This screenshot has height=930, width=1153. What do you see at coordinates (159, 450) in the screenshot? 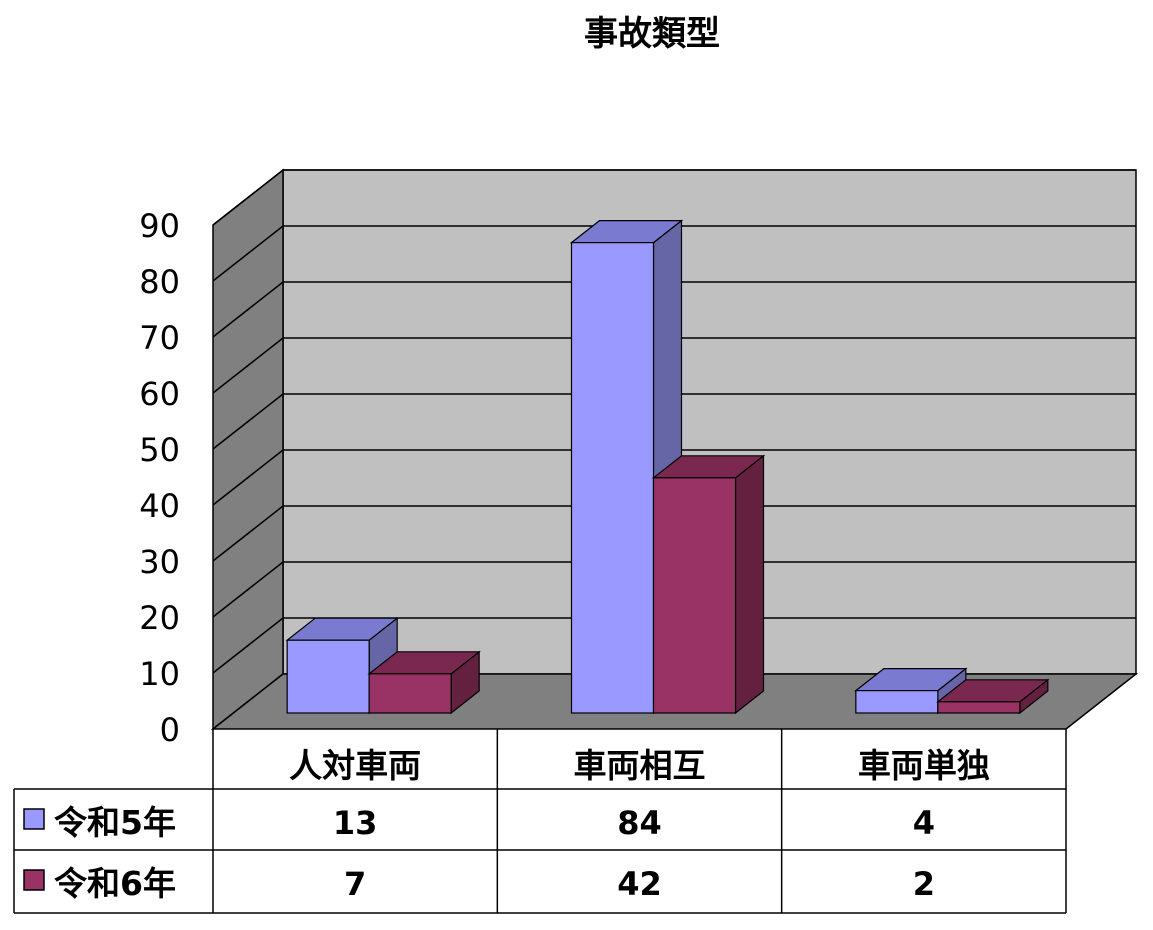
I see `y-tick-label: 50` at bounding box center [159, 450].